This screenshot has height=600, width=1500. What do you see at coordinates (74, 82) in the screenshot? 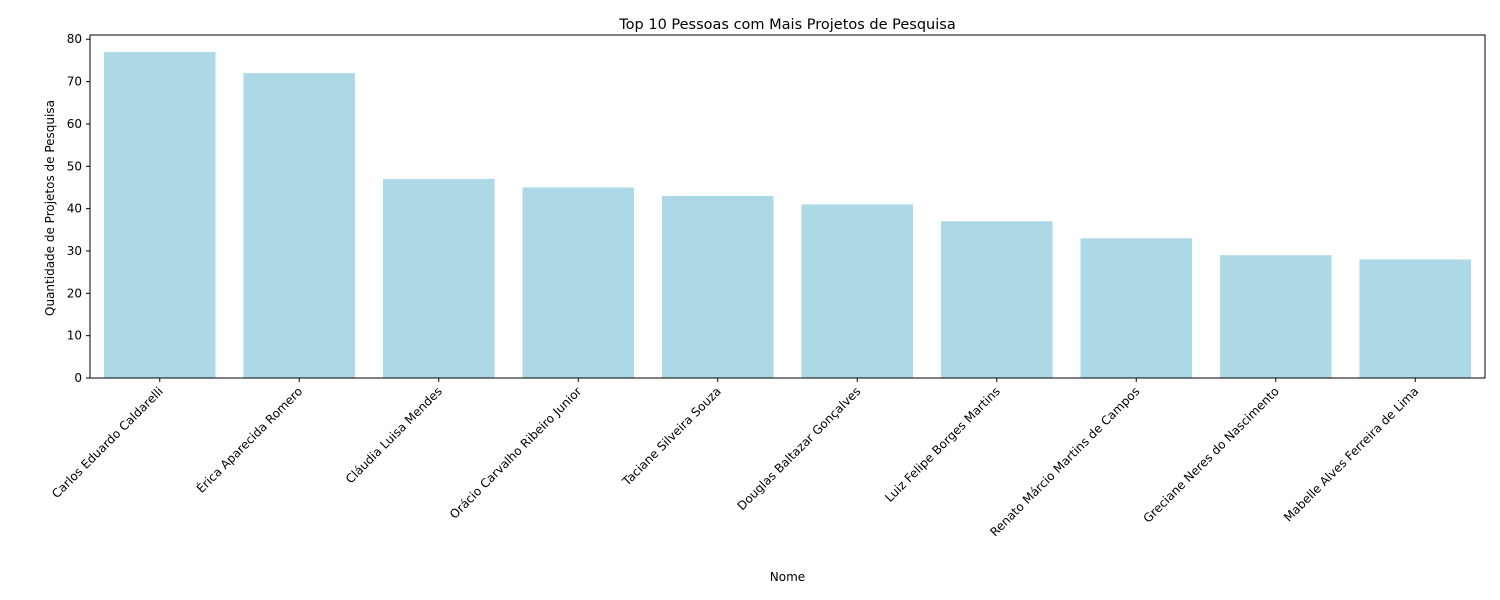
I see `y-tick-label: 70` at bounding box center [74, 82].